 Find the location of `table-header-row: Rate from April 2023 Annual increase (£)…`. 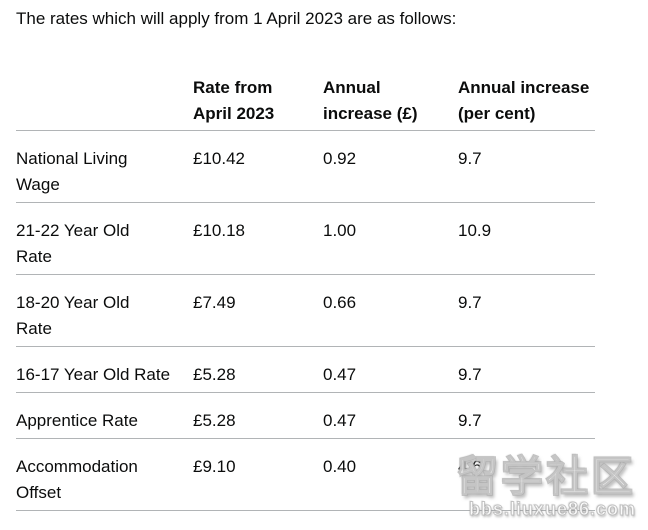

table-header-row: Rate from April 2023 Annual increase (£)… is located at coordinates (305, 103).